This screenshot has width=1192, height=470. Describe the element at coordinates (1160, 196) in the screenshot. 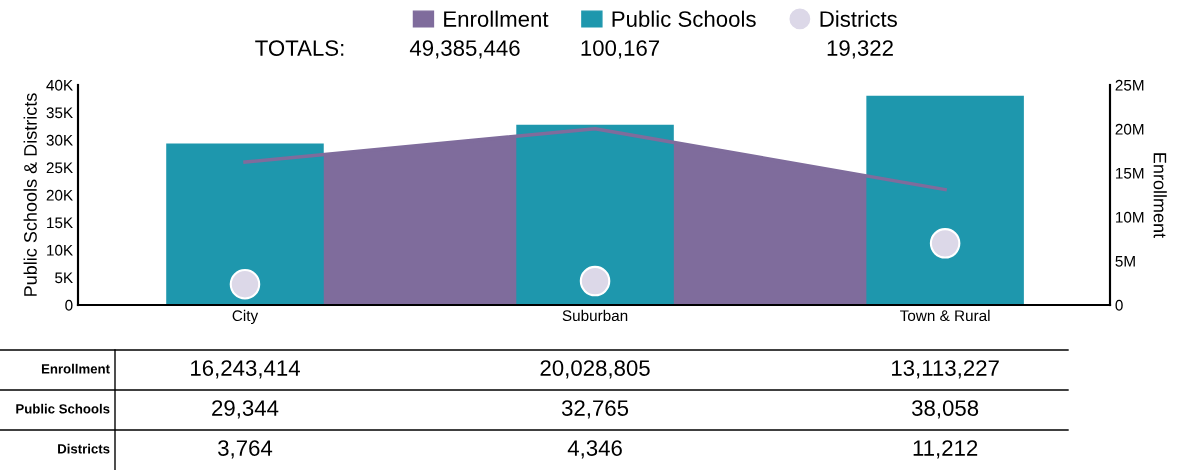

I see `y2-axis-title: Enrollment` at that location.